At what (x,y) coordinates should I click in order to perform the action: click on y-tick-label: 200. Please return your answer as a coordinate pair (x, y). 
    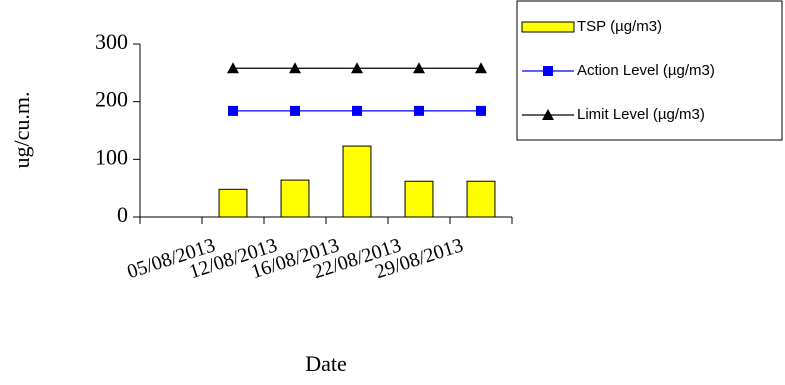
    Looking at the image, I should click on (111, 99).